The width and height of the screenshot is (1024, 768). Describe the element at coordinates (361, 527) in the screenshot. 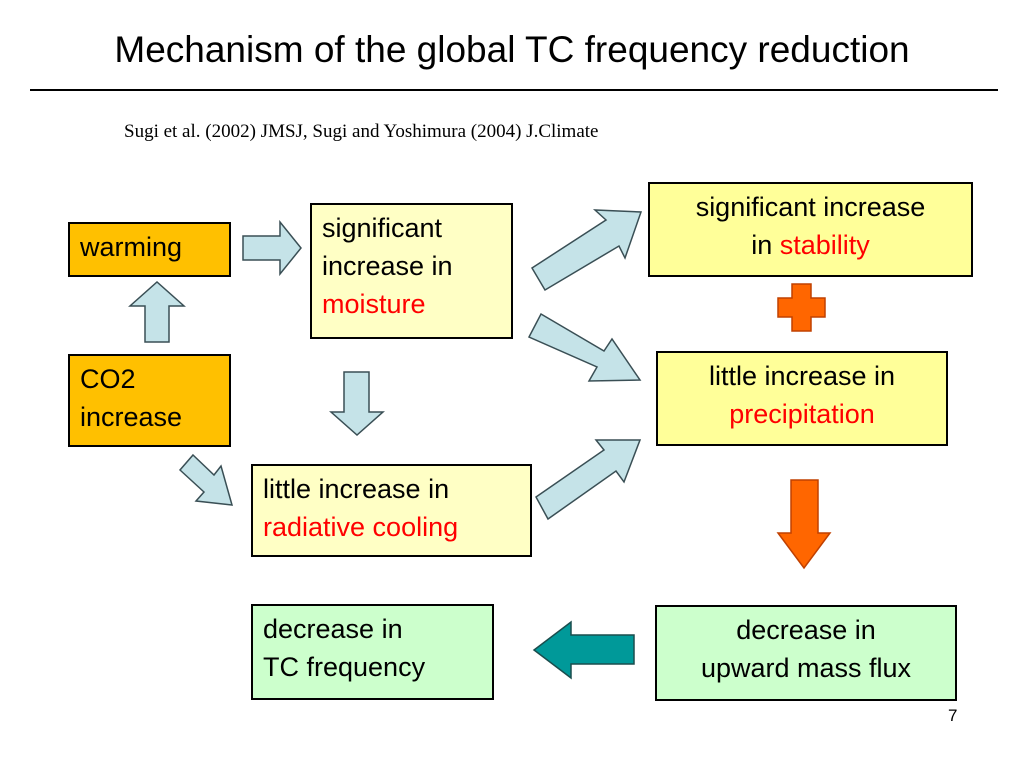

I see `radiative-highlight: radiative cooling` at that location.